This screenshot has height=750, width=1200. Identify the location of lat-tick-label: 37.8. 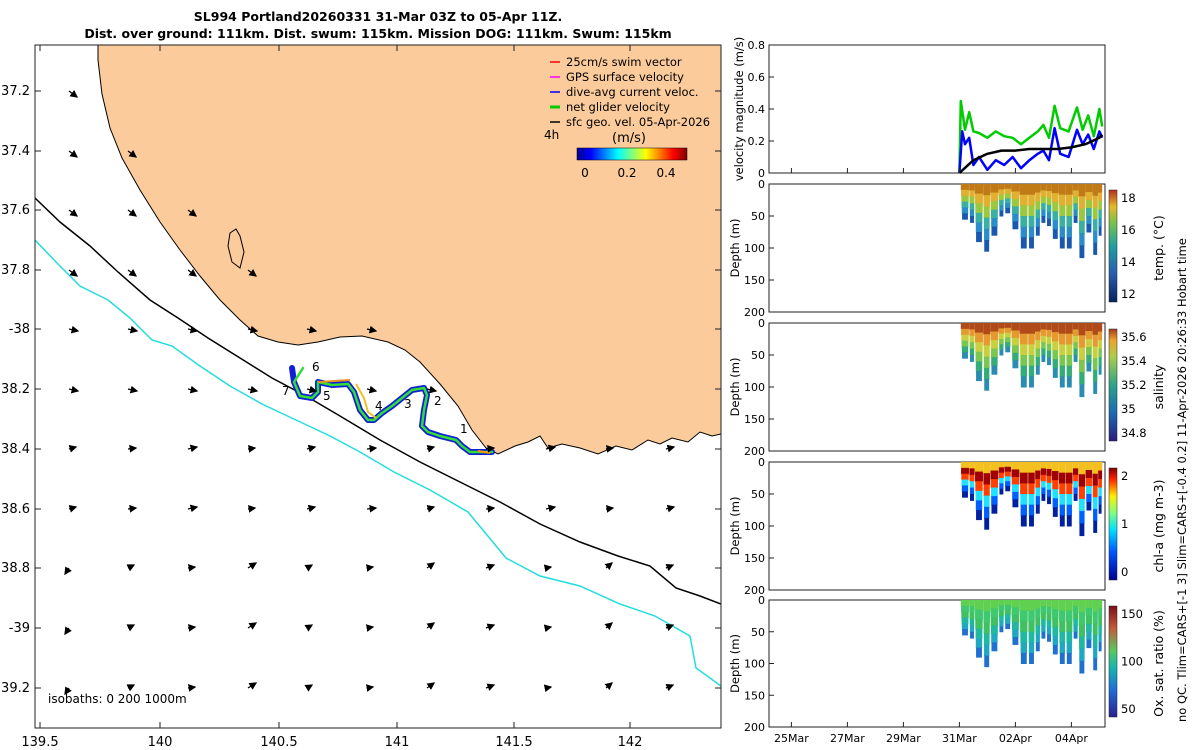
(15, 270).